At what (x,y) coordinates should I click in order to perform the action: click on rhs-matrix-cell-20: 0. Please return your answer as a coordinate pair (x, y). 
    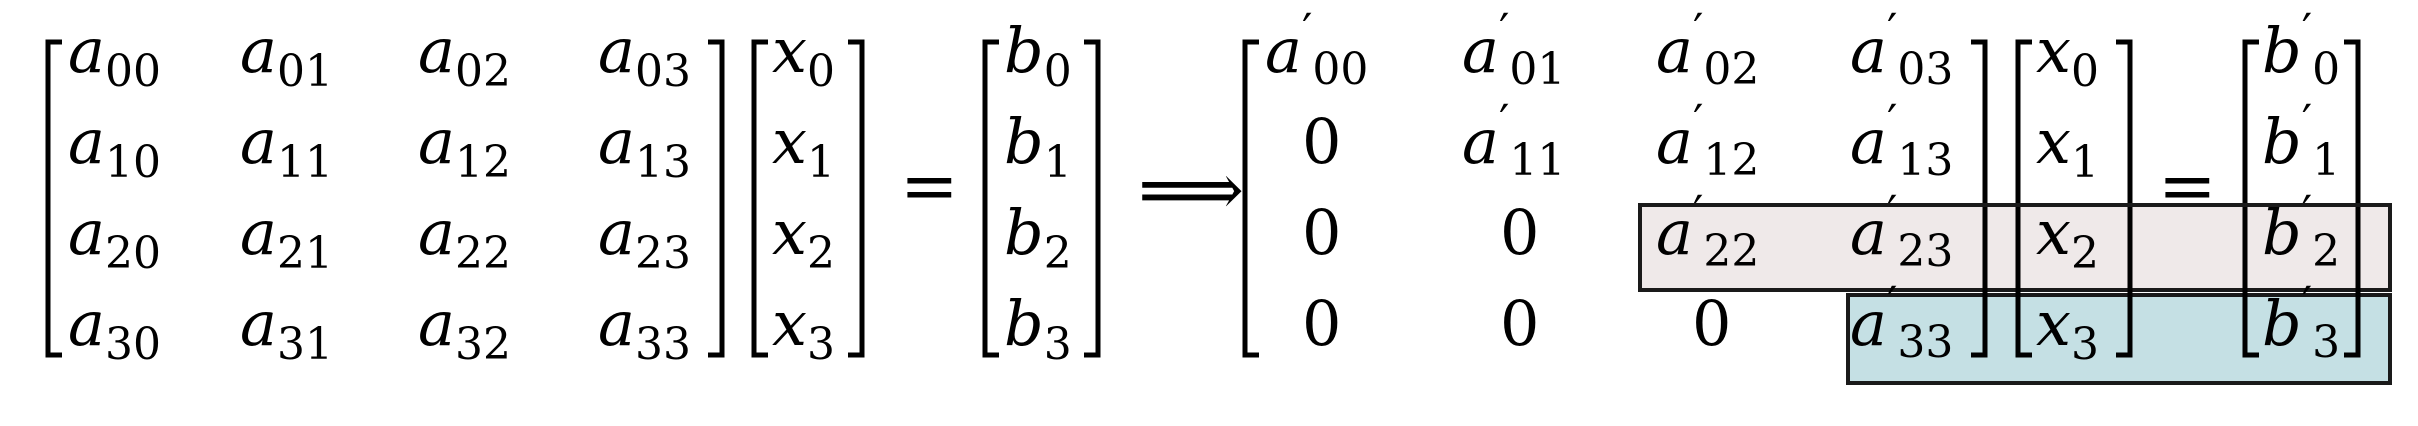
    Looking at the image, I should click on (1321, 232).